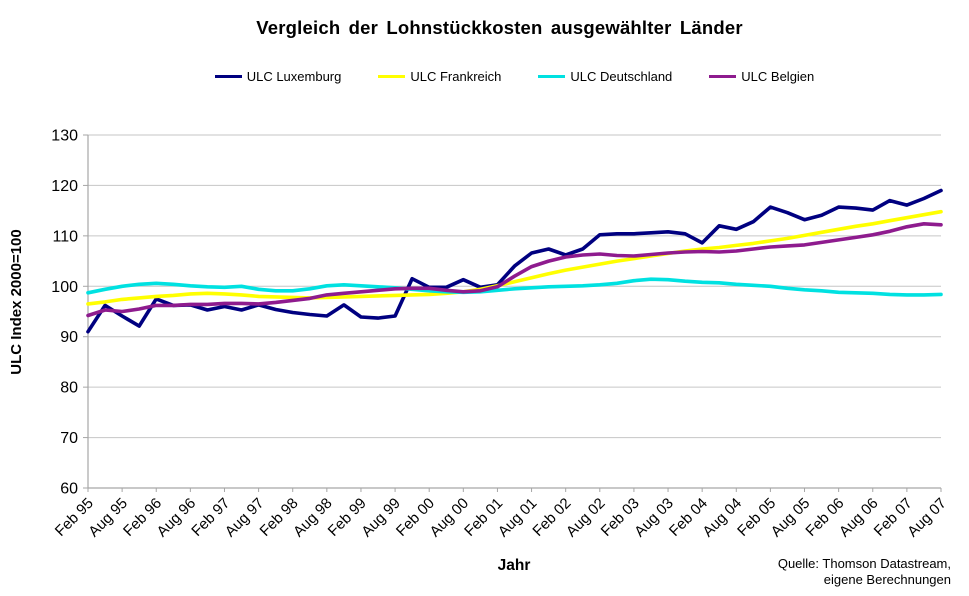  I want to click on y-tick-label: 90, so click(69, 337).